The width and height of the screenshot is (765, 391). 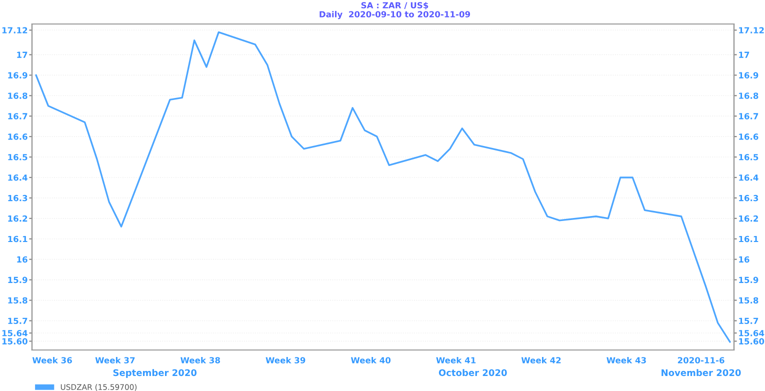 I want to click on y-tick-label: 16.6, so click(x=18, y=137).